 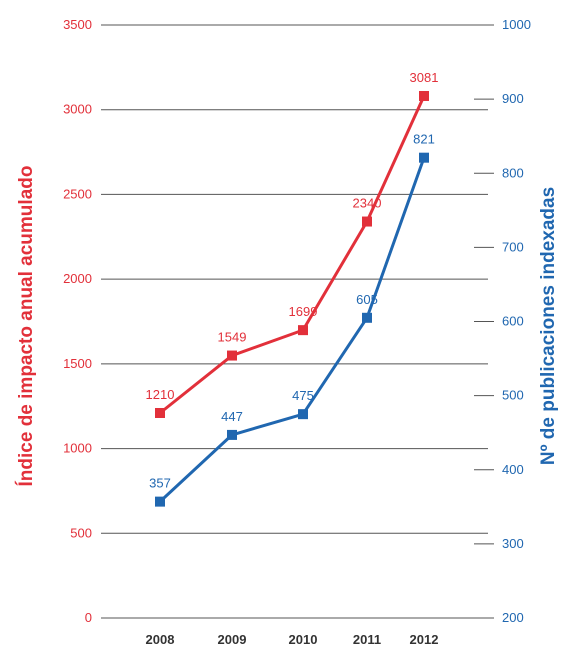 I want to click on data-label: 357, so click(x=160, y=483).